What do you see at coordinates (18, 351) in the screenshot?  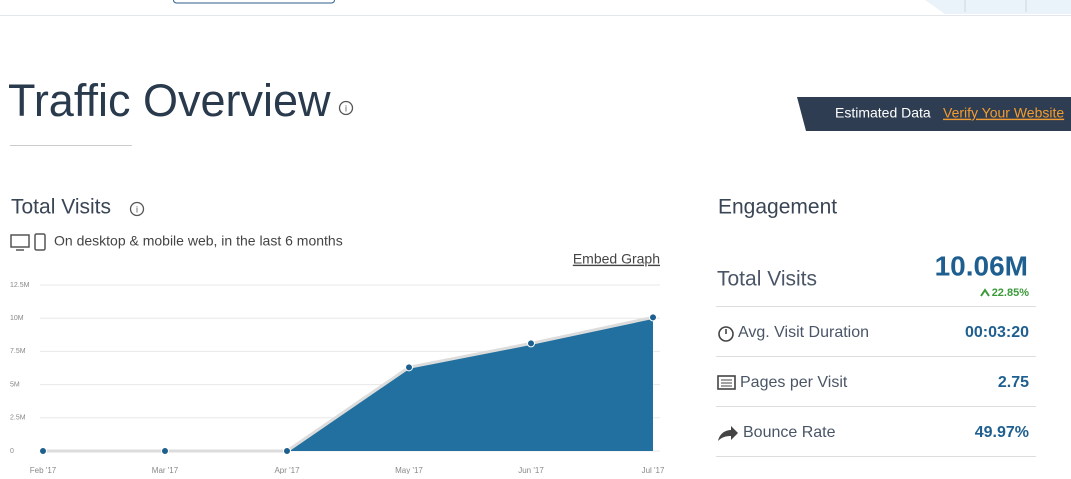 I see `y-tick-label: 7.5M` at bounding box center [18, 351].